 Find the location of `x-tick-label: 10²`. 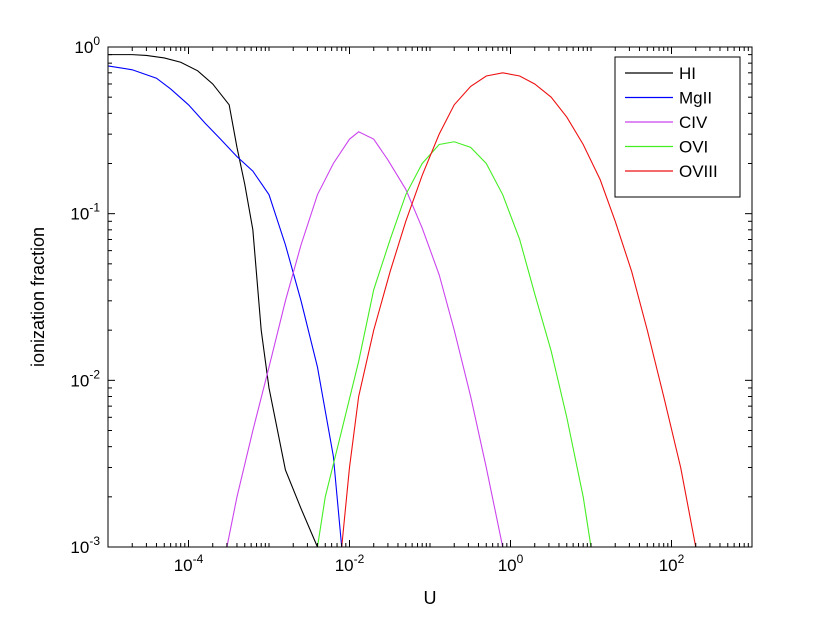

x-tick-label: 10² is located at coordinates (672, 563).